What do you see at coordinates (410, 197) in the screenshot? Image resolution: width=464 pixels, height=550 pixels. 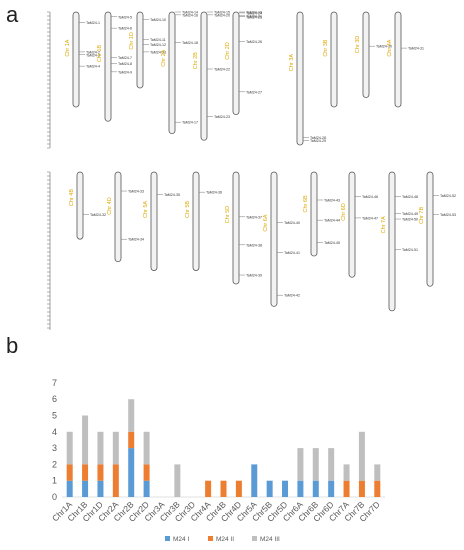 I see `gene-label: TaM24-48` at bounding box center [410, 197].